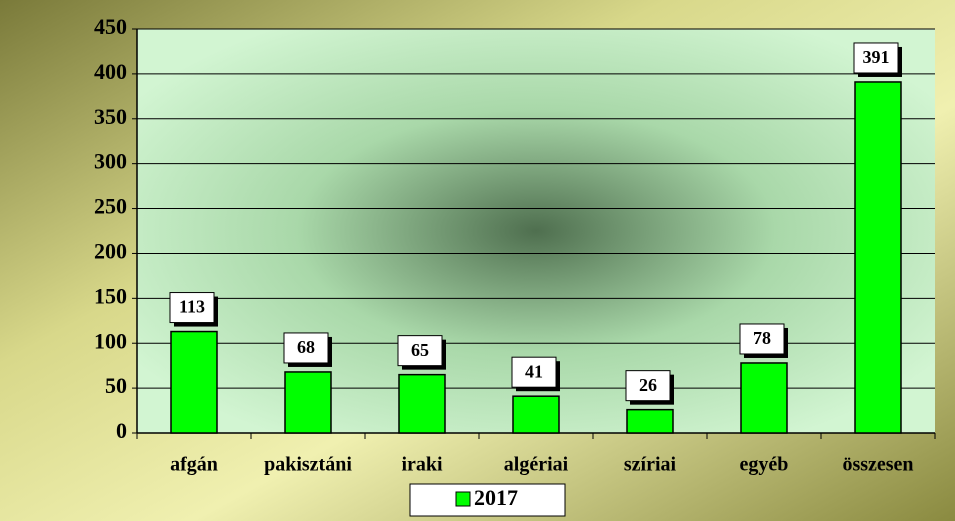  I want to click on y-tick-label: 300, so click(110, 161).